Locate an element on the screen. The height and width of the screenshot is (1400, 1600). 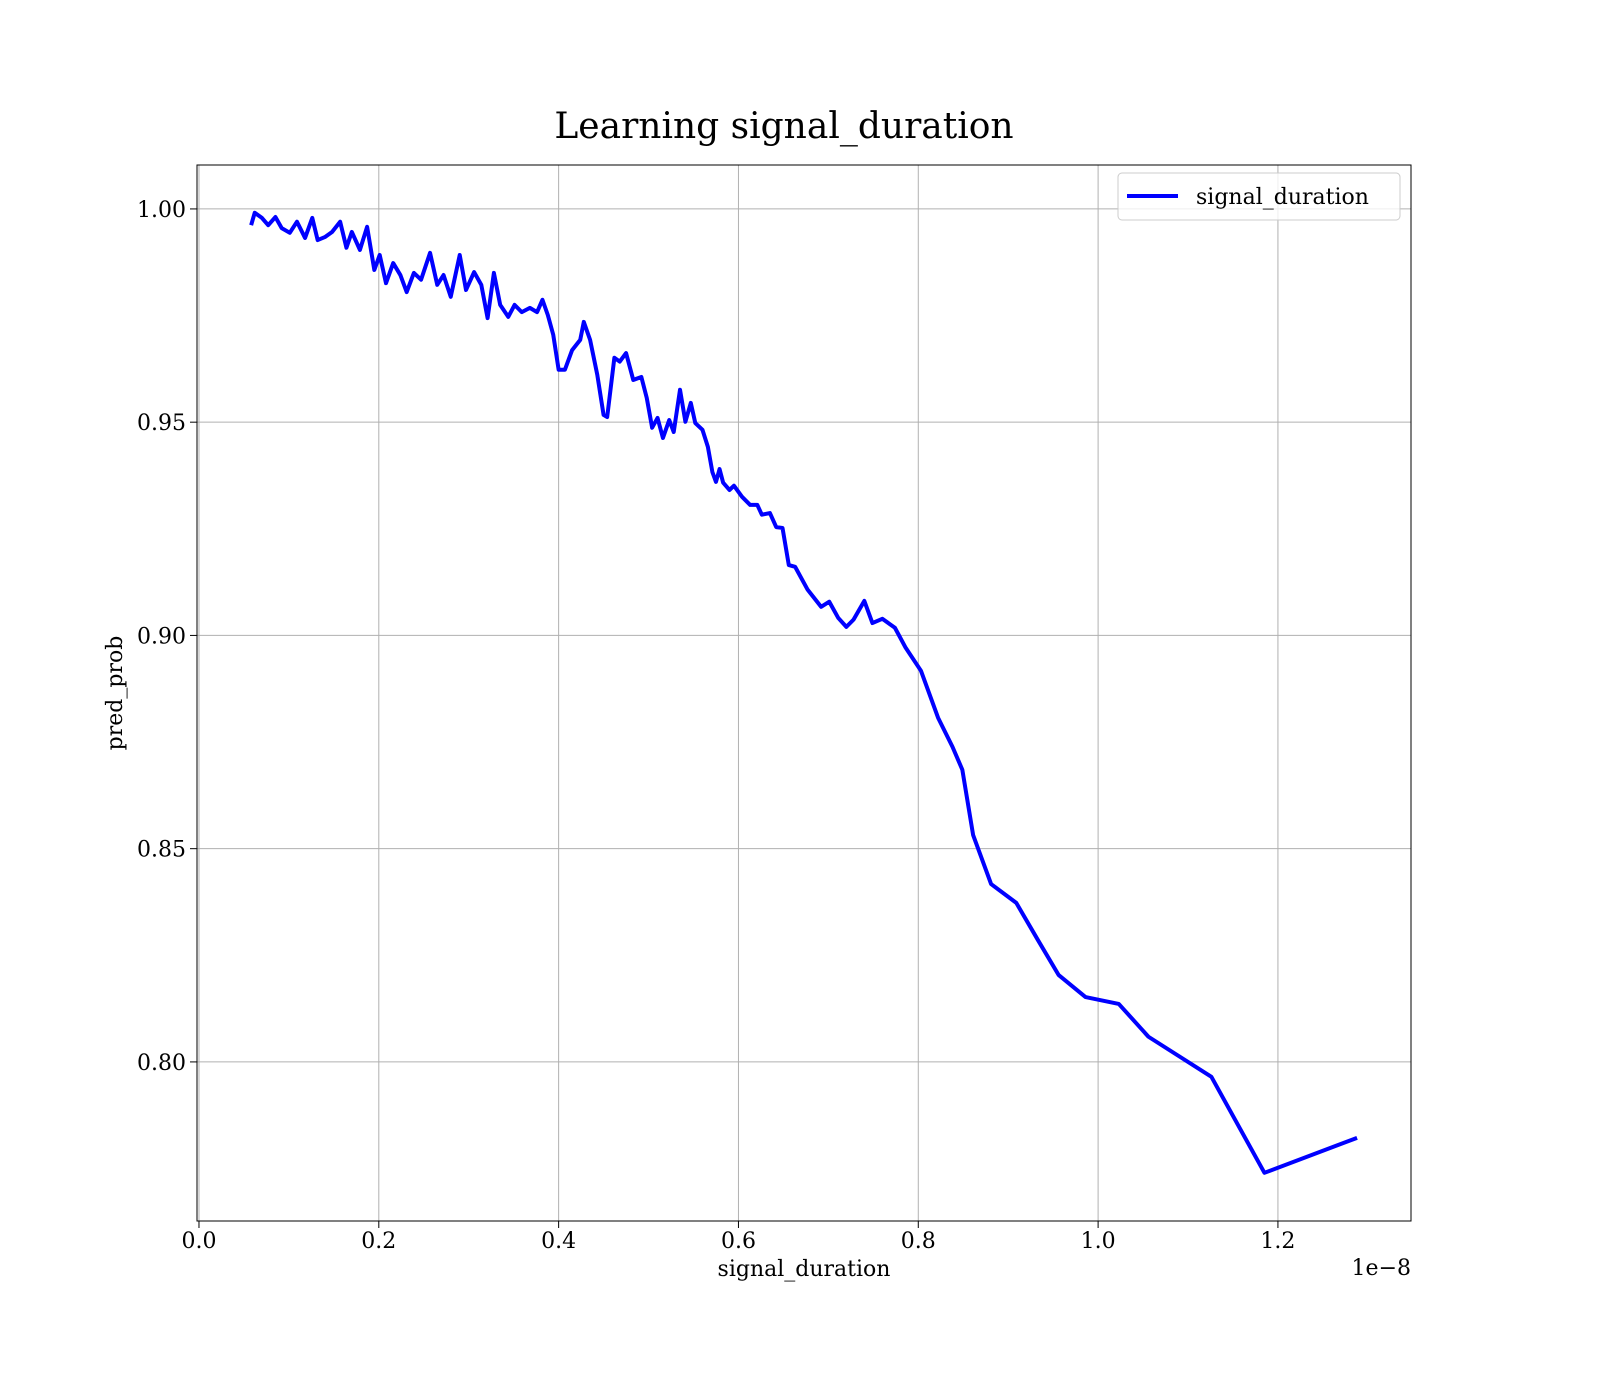
y-tick-label: 0.80 is located at coordinates (161, 1063).